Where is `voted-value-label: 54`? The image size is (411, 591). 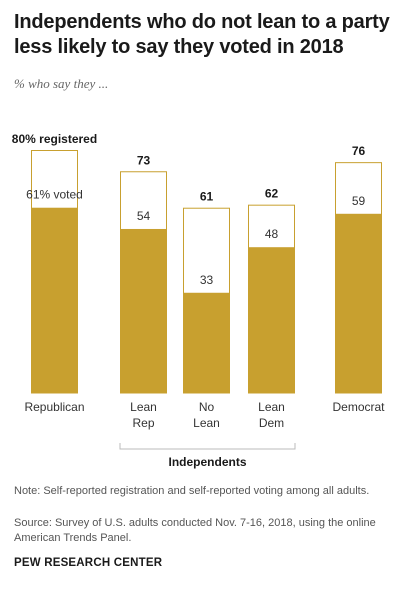
voted-value-label: 54 is located at coordinates (144, 216).